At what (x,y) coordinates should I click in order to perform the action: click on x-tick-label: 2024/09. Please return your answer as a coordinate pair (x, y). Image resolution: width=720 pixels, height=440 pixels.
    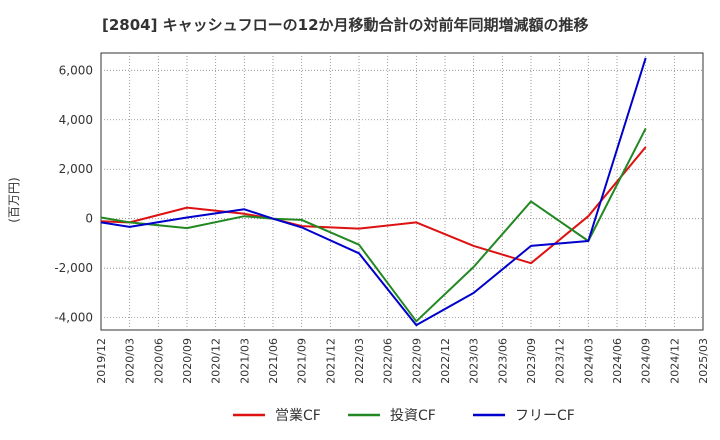
    Looking at the image, I should click on (646, 361).